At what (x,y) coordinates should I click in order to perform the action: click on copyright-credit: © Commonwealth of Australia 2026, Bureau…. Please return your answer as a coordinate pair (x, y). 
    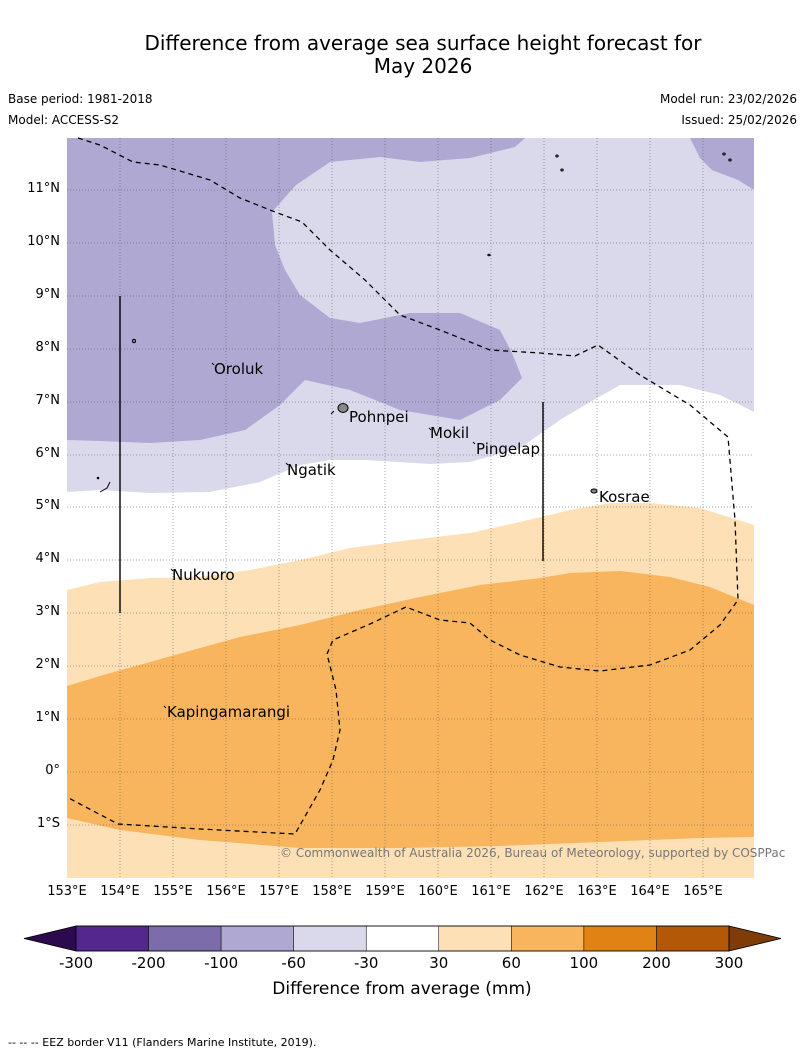
    Looking at the image, I should click on (533, 853).